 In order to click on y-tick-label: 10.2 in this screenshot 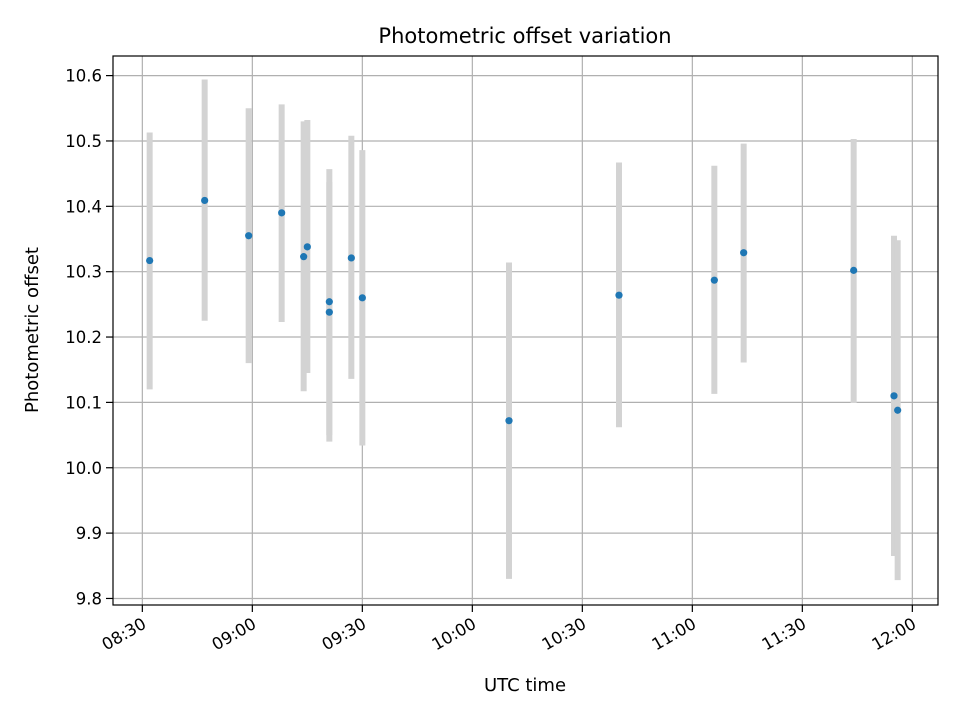, I will do `click(83, 337)`.